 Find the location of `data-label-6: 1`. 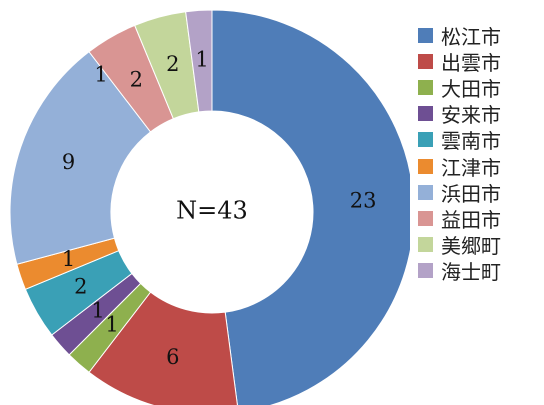

data-label-6: 1 is located at coordinates (68, 259).